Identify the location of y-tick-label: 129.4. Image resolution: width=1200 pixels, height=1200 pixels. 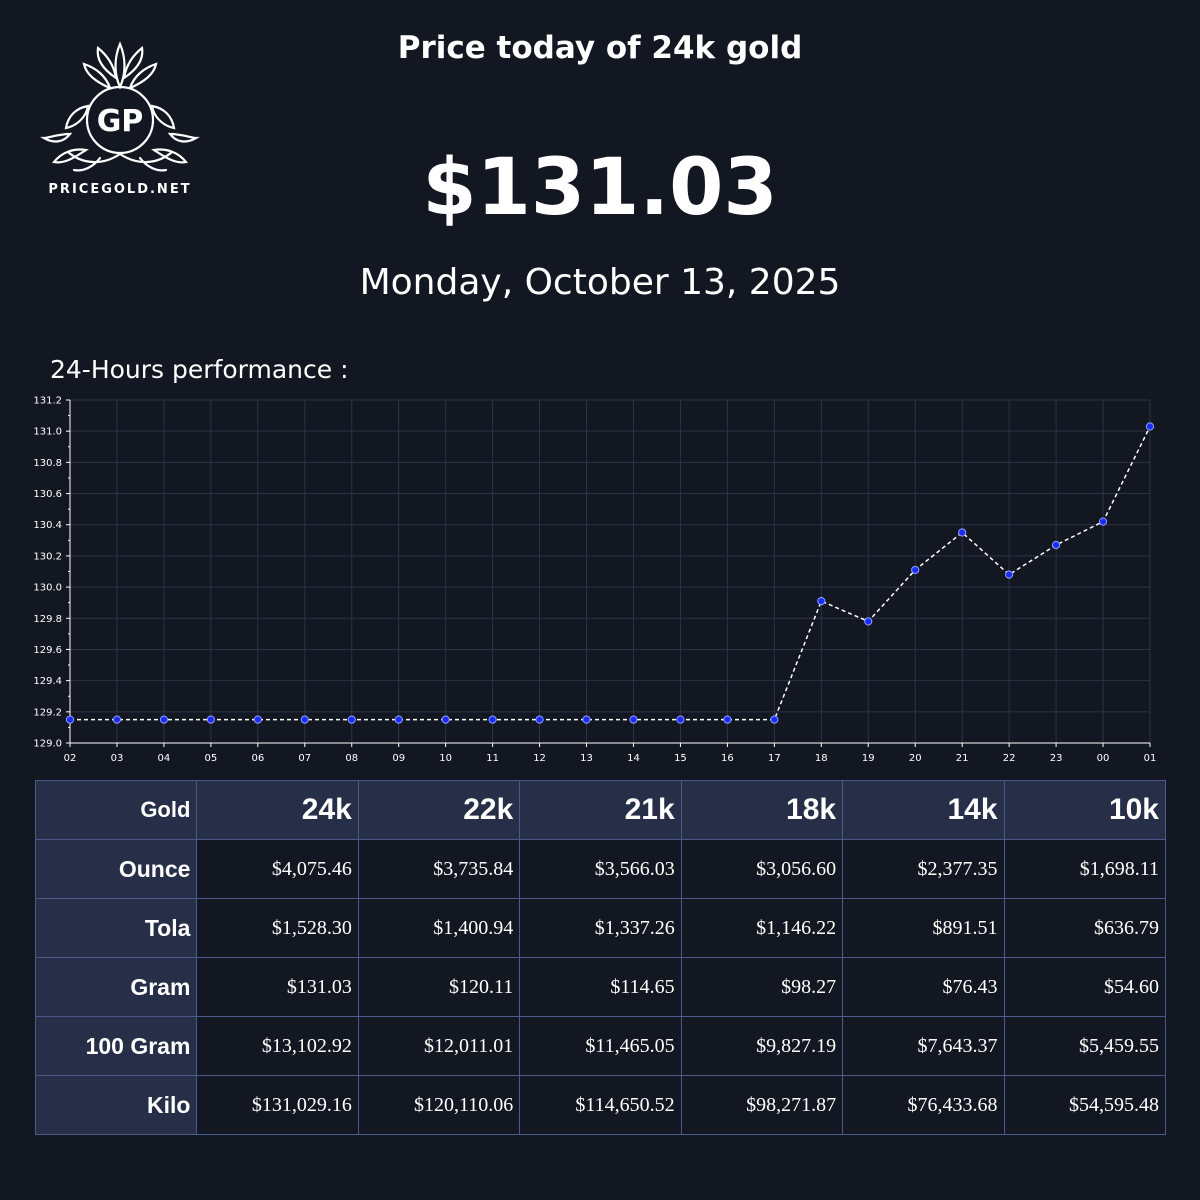
(47, 681).